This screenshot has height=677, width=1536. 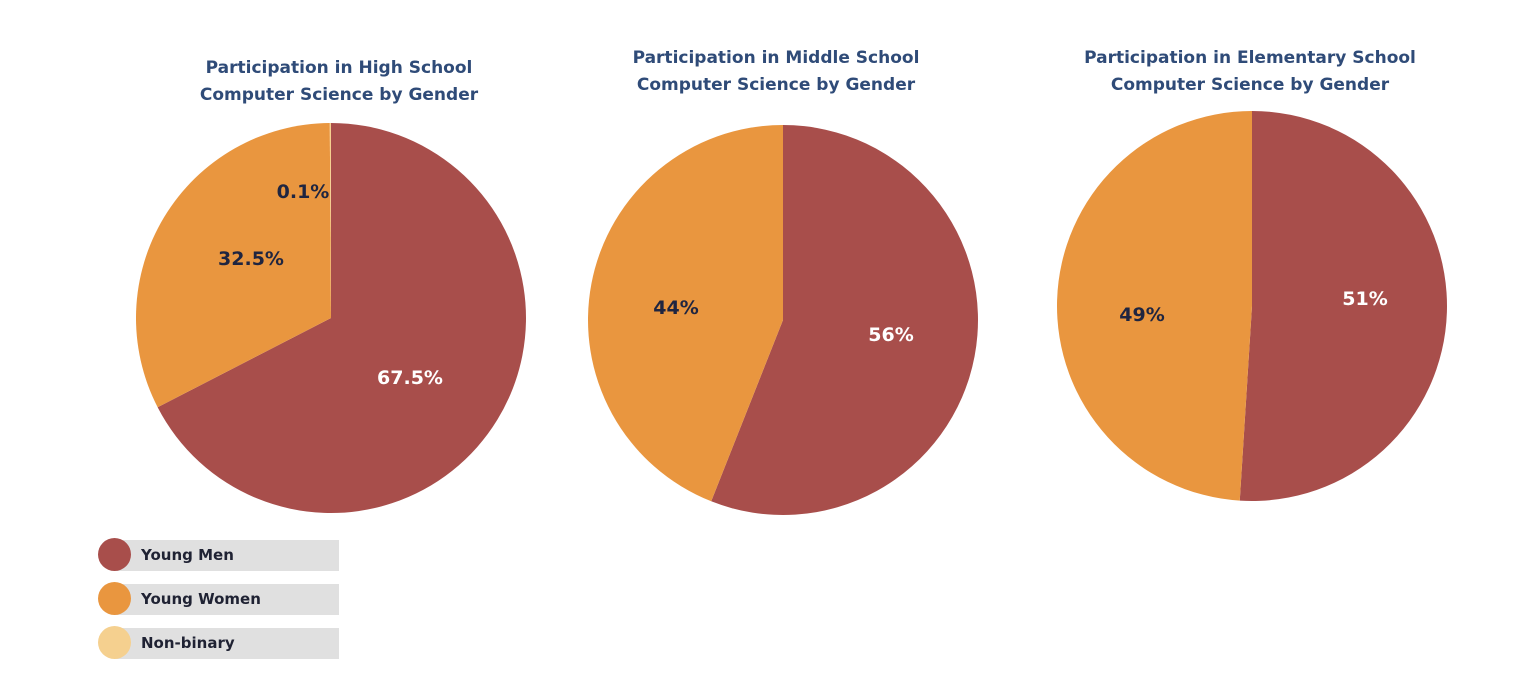 What do you see at coordinates (410, 378) in the screenshot?
I see `data-label: 67.5%` at bounding box center [410, 378].